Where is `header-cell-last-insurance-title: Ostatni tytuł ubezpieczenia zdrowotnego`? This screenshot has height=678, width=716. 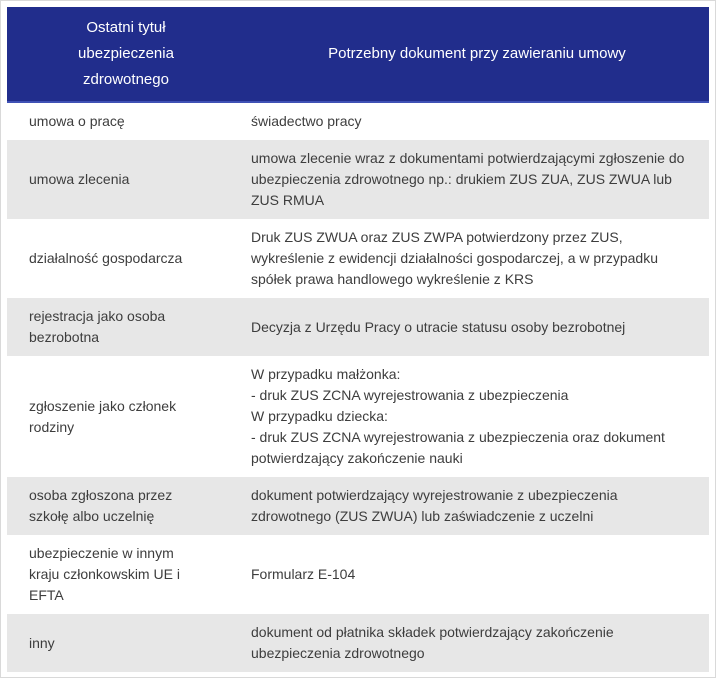
header-cell-last-insurance-title: Ostatni tytuł ubezpieczenia zdrowotnego is located at coordinates (126, 54).